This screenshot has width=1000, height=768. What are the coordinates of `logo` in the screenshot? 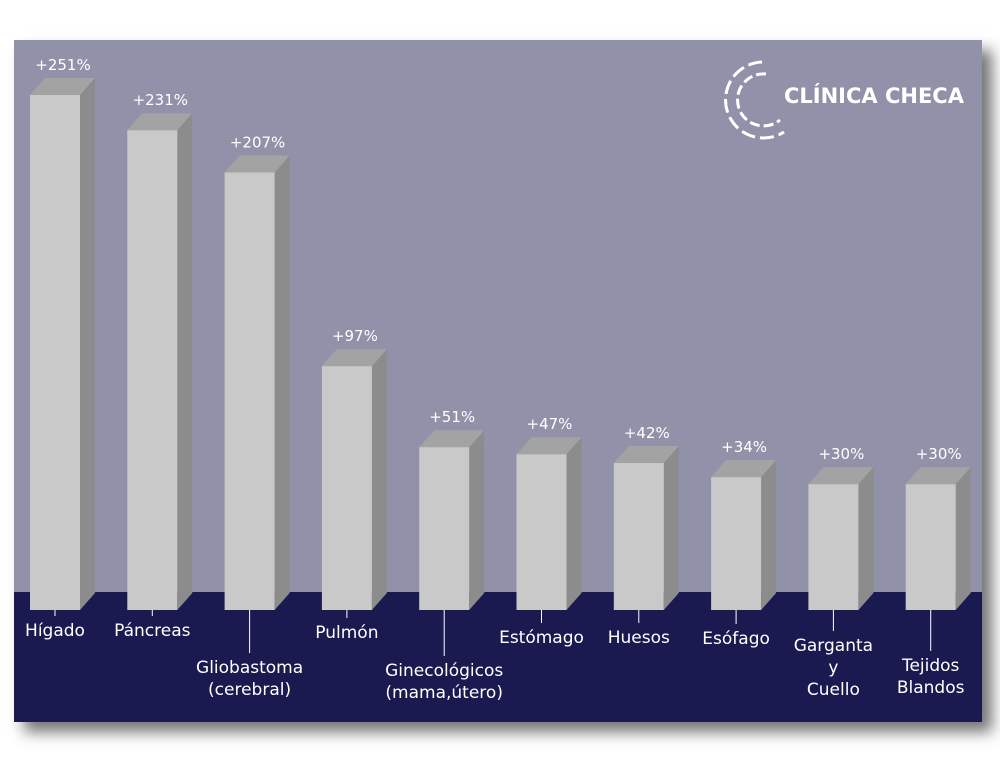 It's located at (754, 100).